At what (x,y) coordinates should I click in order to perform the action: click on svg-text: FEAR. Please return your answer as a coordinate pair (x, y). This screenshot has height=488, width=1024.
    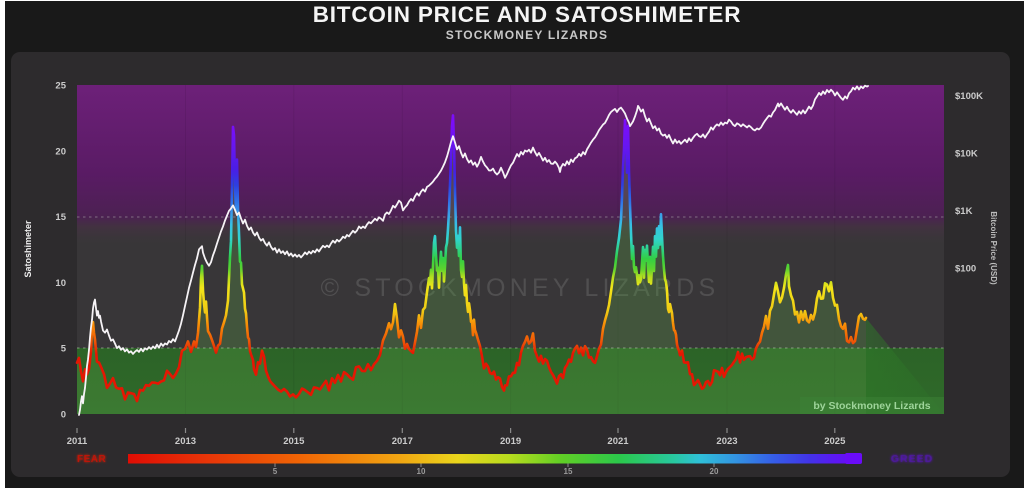
    Looking at the image, I should click on (92, 459).